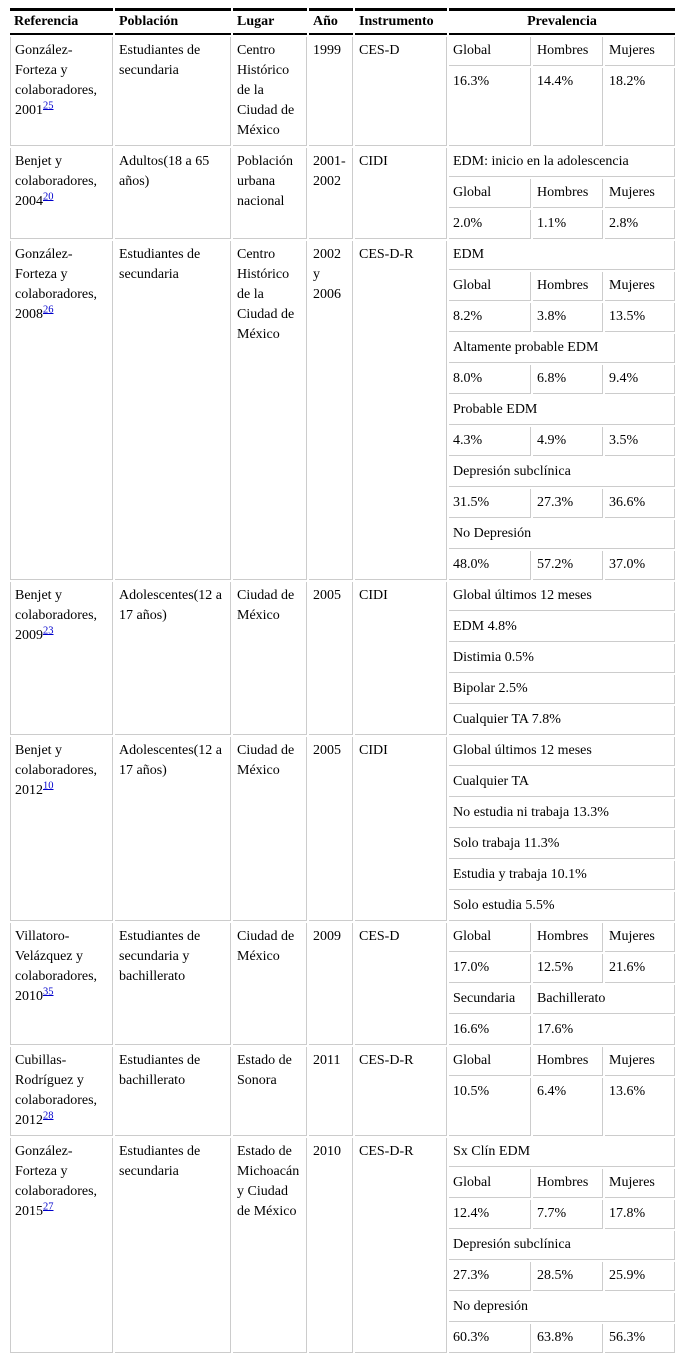  I want to click on table-row: 12.4% 7.7% 17.8%, so click(342, 1214).